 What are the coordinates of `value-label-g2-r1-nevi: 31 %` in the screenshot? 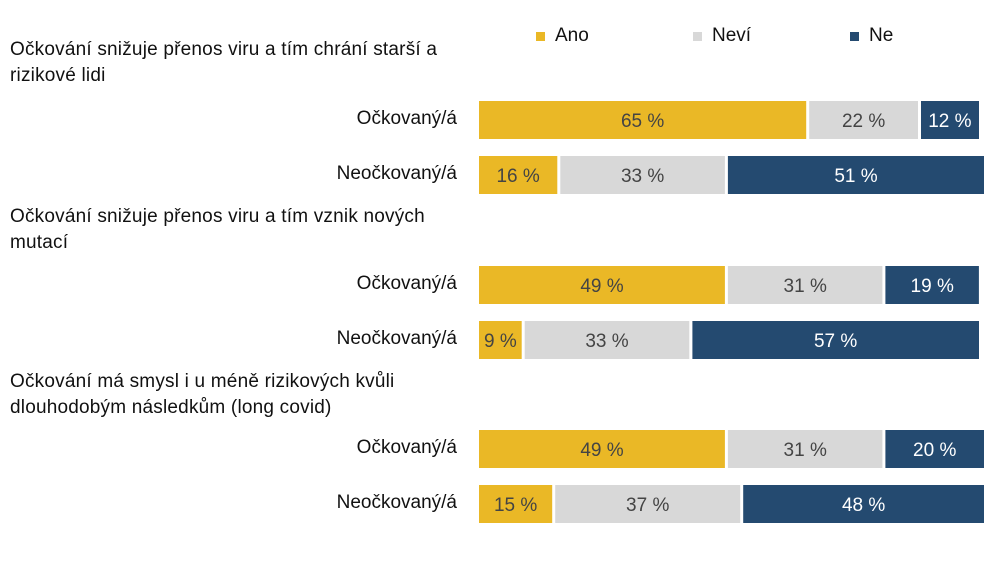 It's located at (805, 286).